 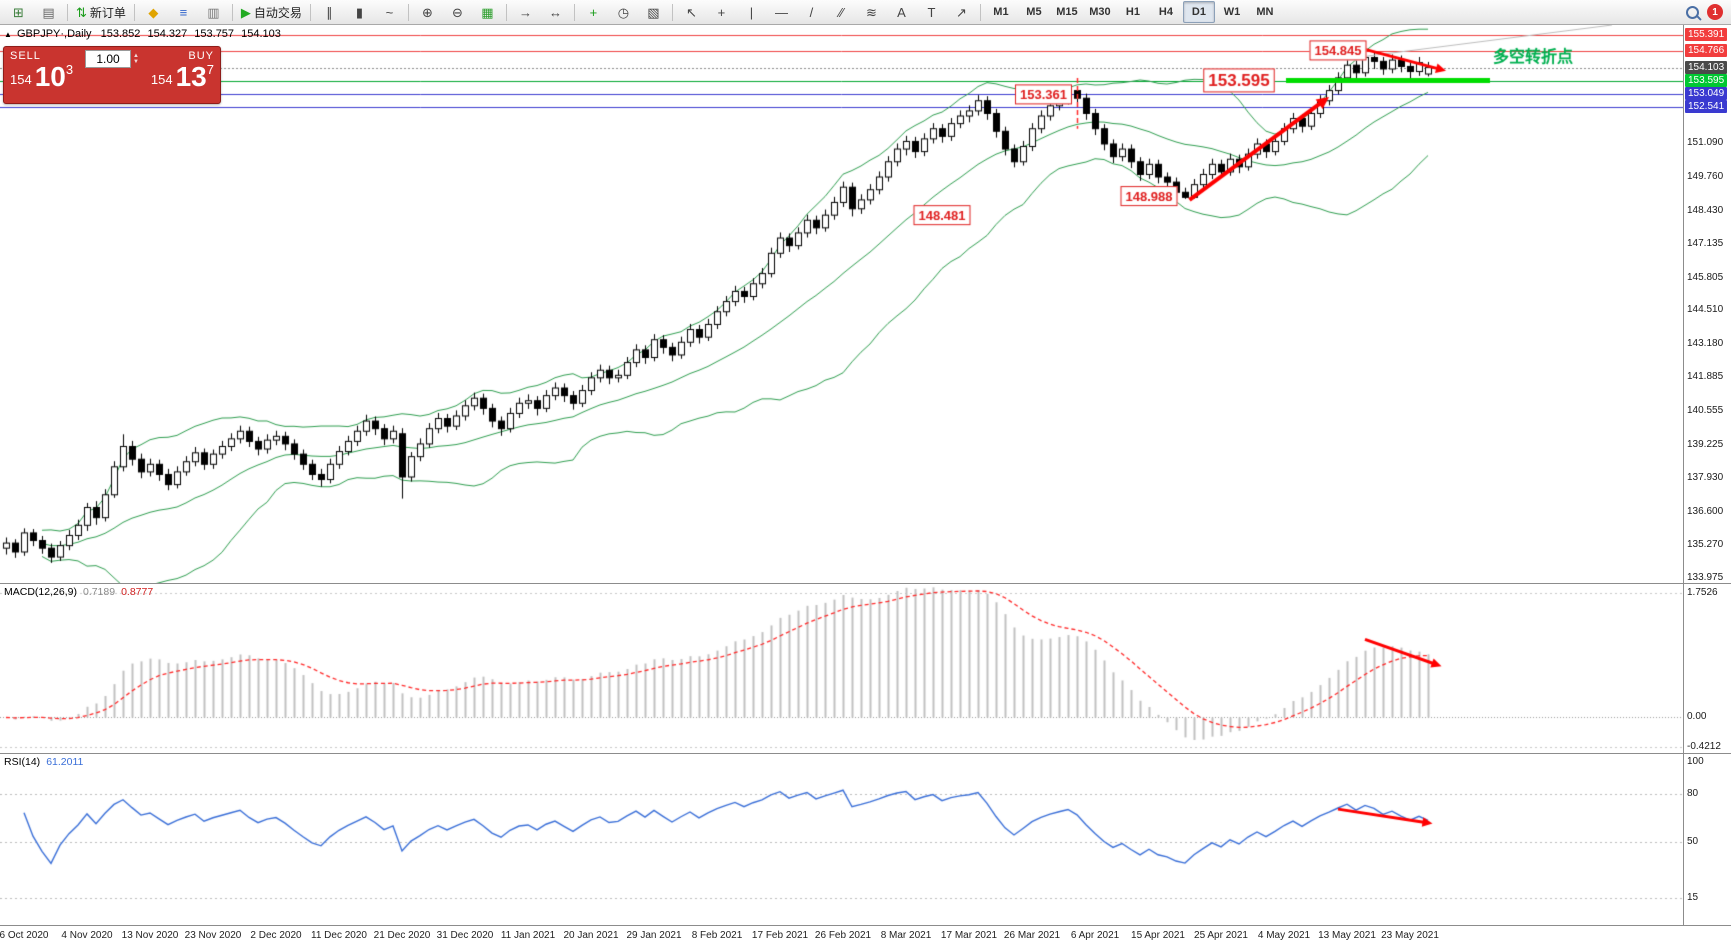 I want to click on rsi-axis-label: 100, so click(x=1695, y=761).